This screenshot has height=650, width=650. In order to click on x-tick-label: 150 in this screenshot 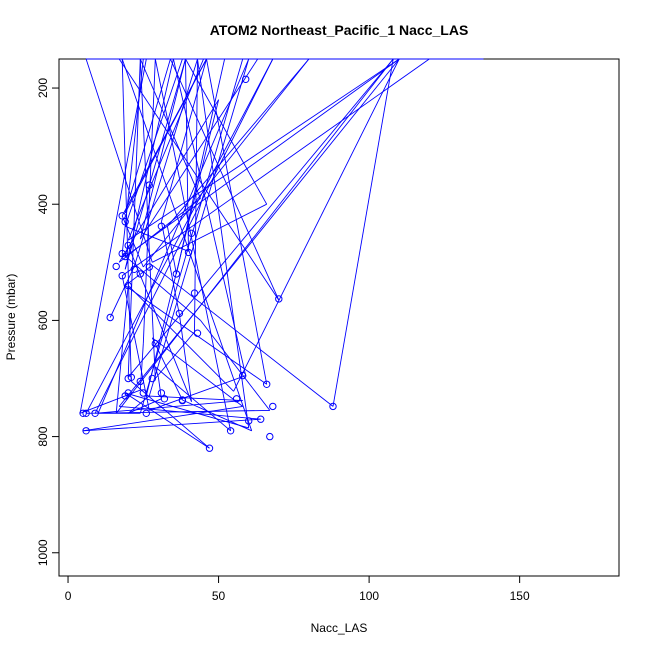, I will do `click(520, 596)`.